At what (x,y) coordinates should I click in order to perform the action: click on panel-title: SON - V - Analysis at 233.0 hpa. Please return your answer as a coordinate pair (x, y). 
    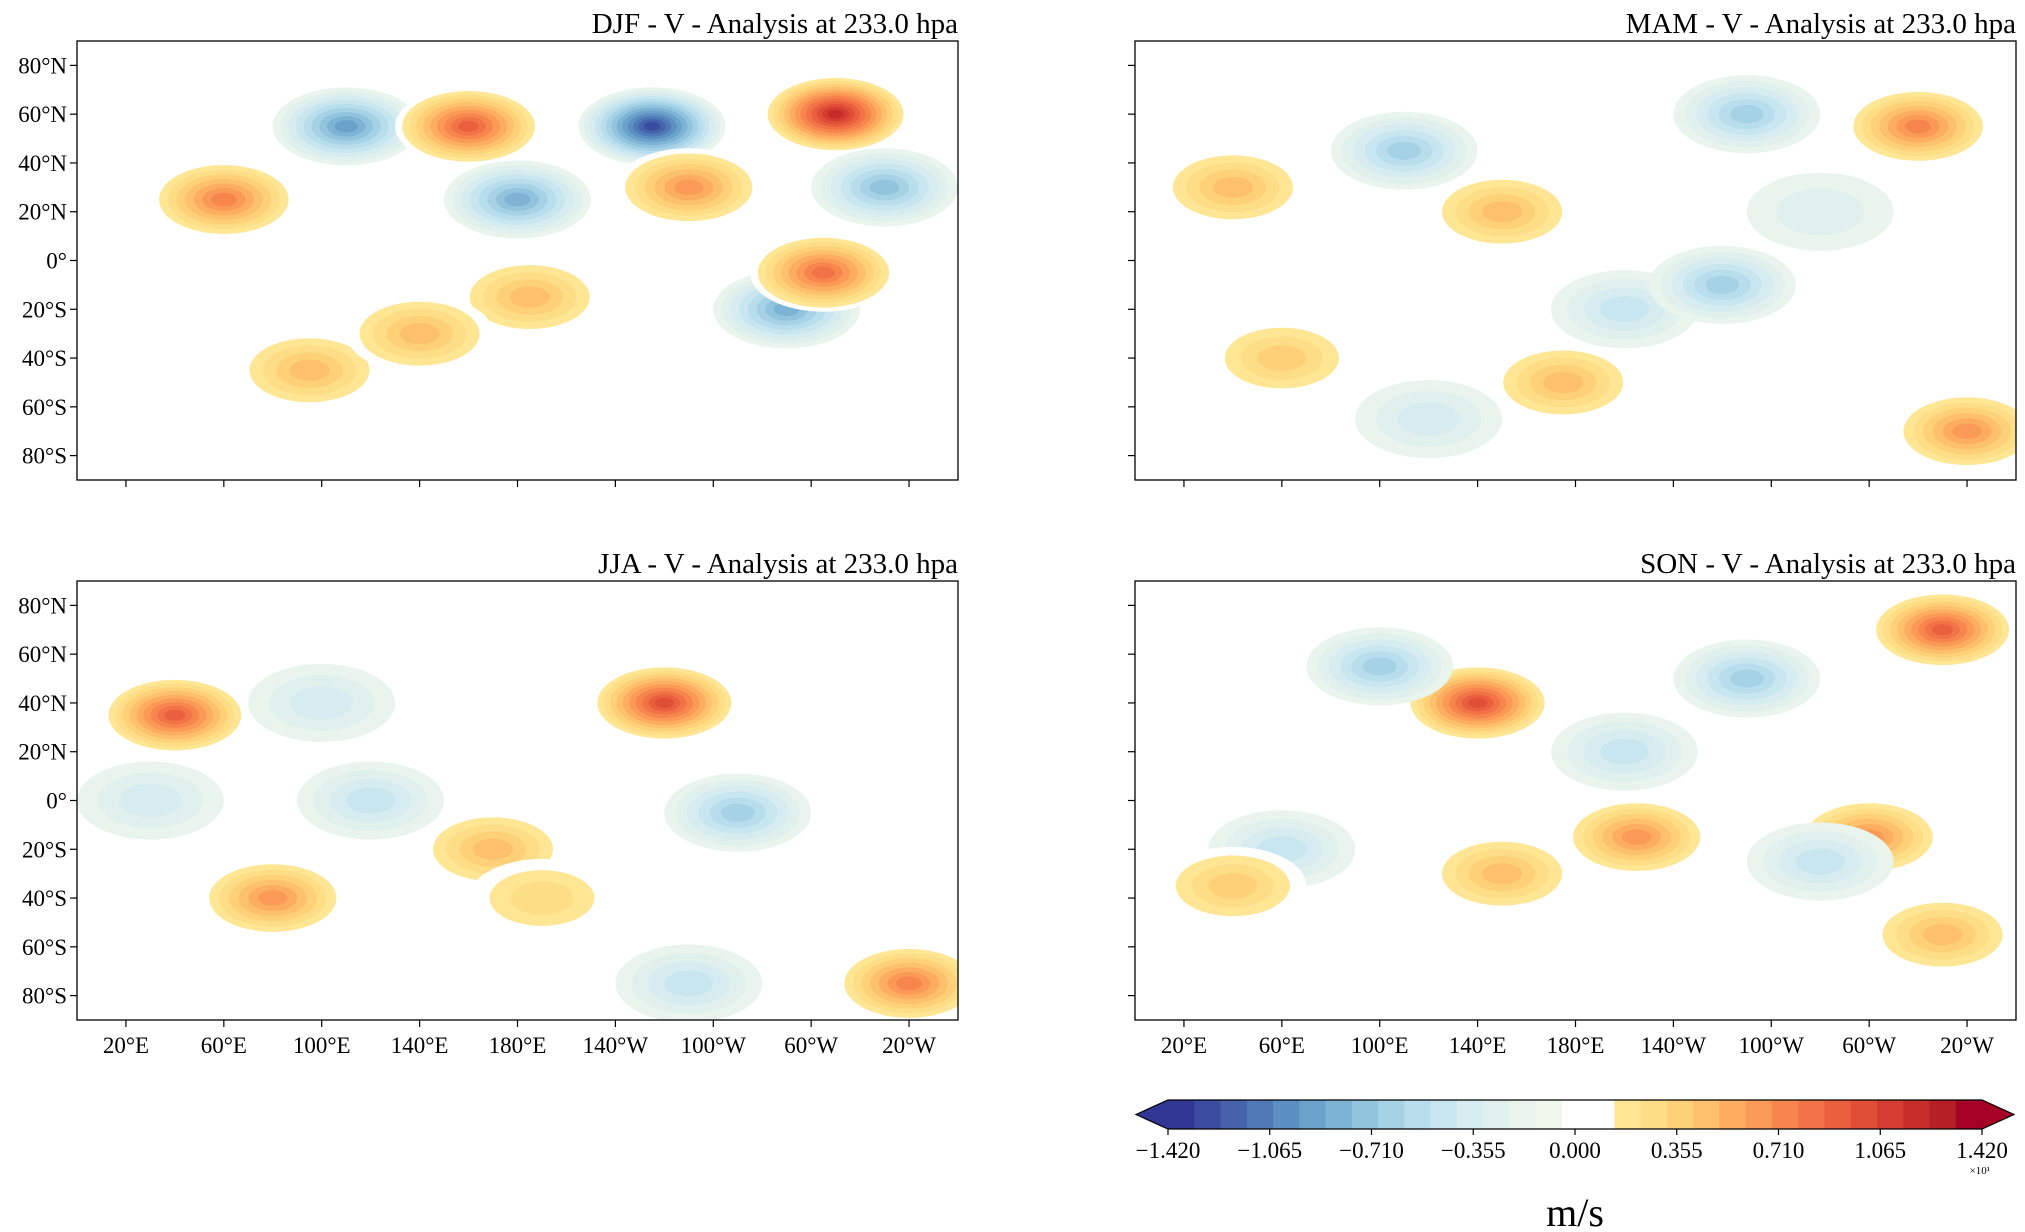
    Looking at the image, I should click on (1828, 564).